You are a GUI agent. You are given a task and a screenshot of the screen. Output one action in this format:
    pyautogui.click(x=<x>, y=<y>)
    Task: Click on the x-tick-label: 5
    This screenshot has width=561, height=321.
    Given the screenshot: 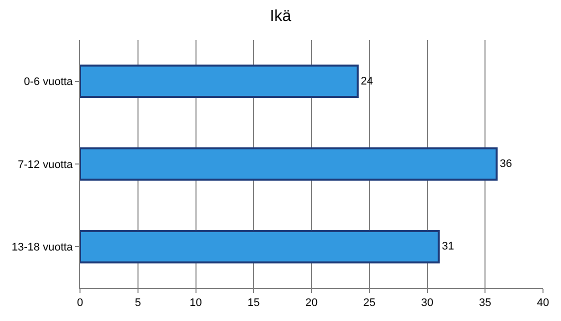 What is the action you would take?
    pyautogui.click(x=137, y=303)
    